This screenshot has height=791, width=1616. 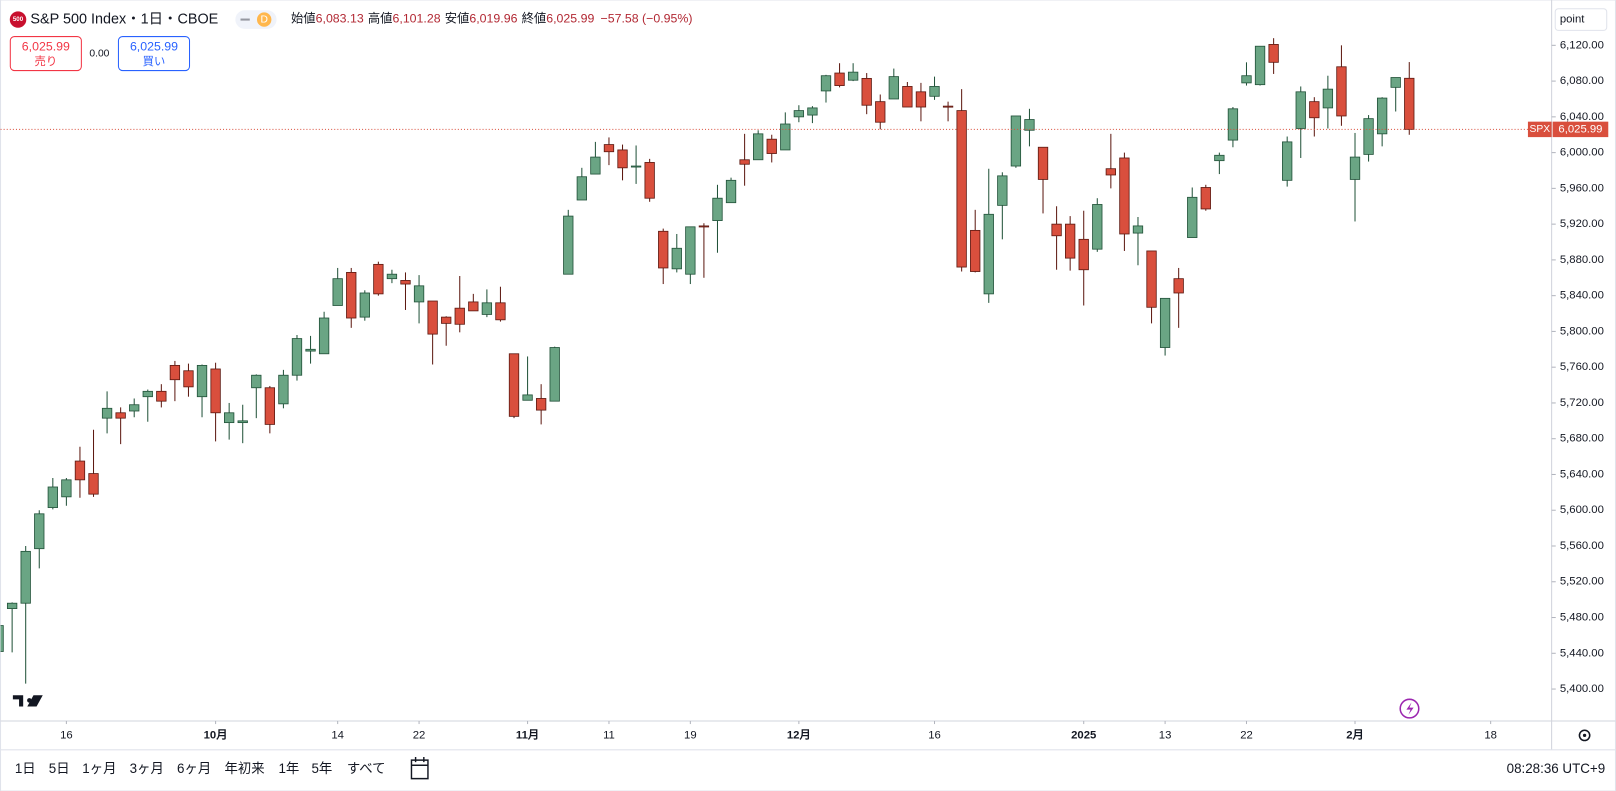 I want to click on x-tick-label: 13, so click(x=1165, y=735).